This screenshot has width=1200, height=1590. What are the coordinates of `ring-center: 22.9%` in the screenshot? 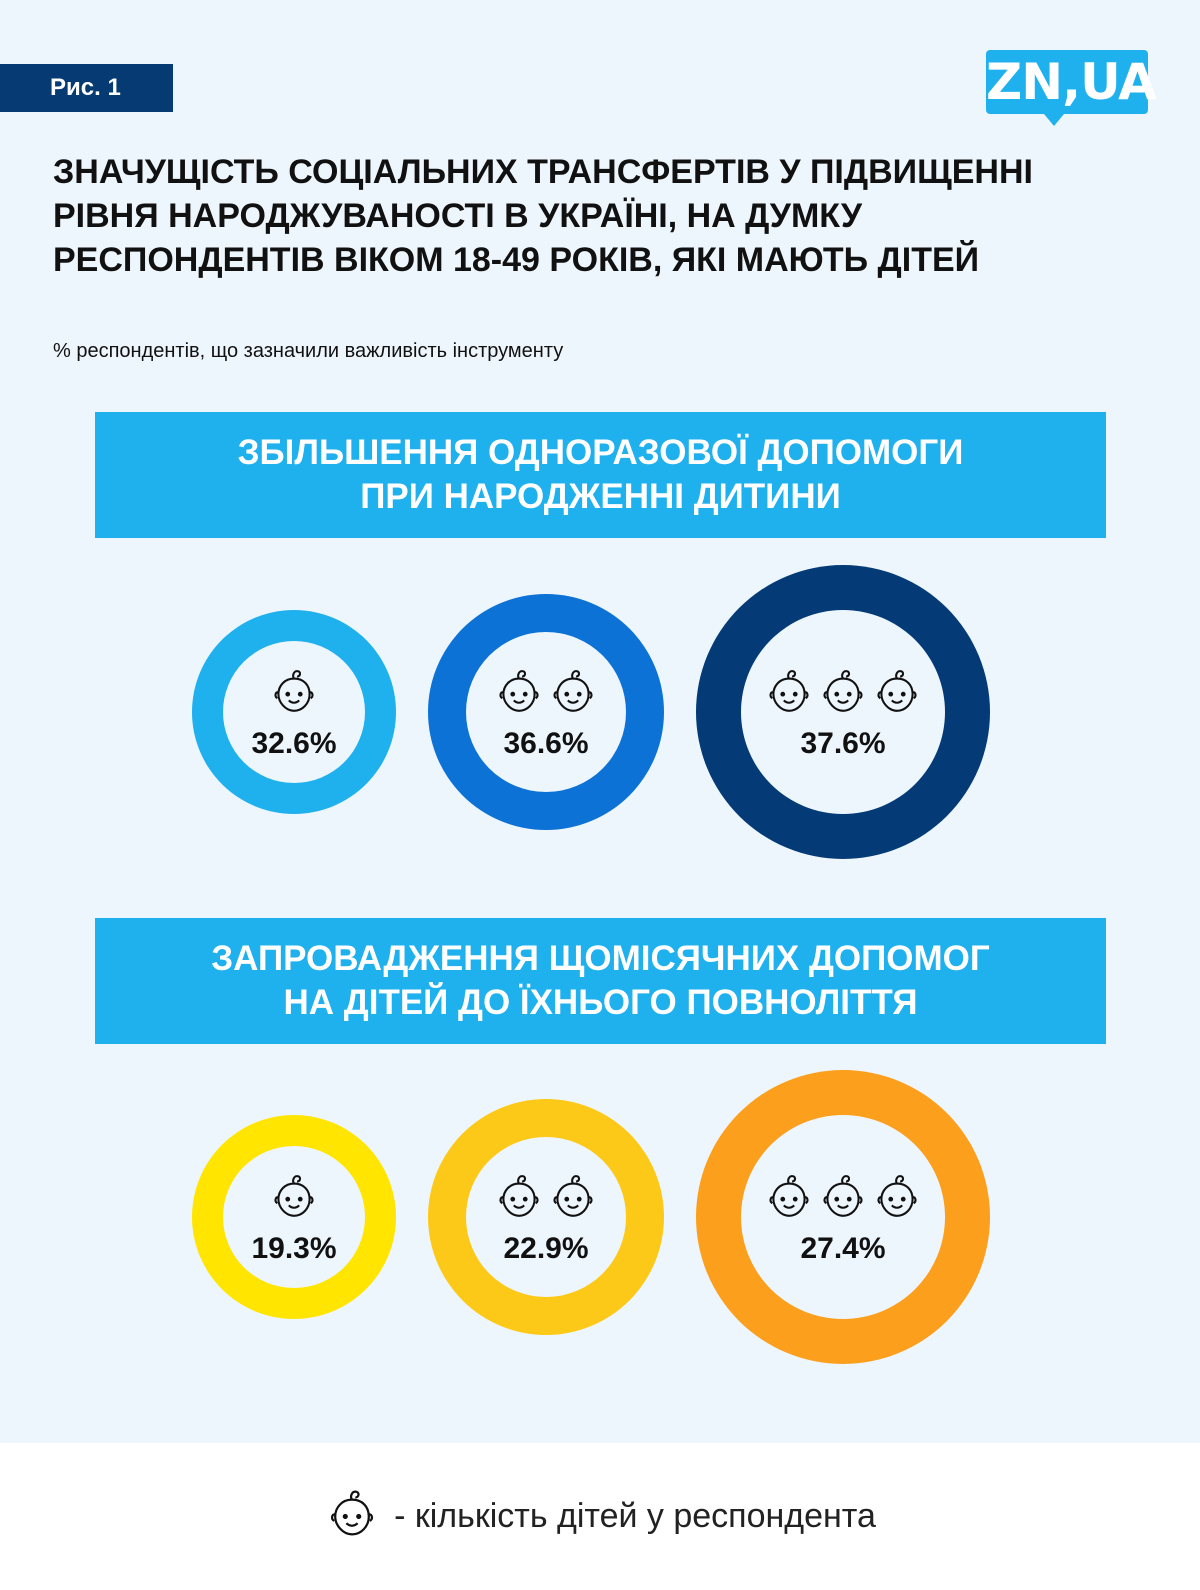 It's located at (546, 1217).